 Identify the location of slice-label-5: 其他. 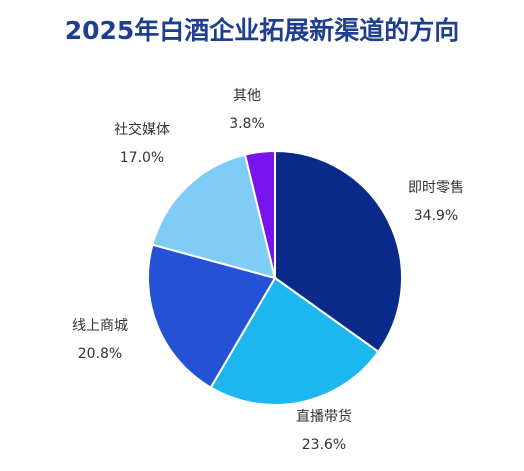
(247, 96).